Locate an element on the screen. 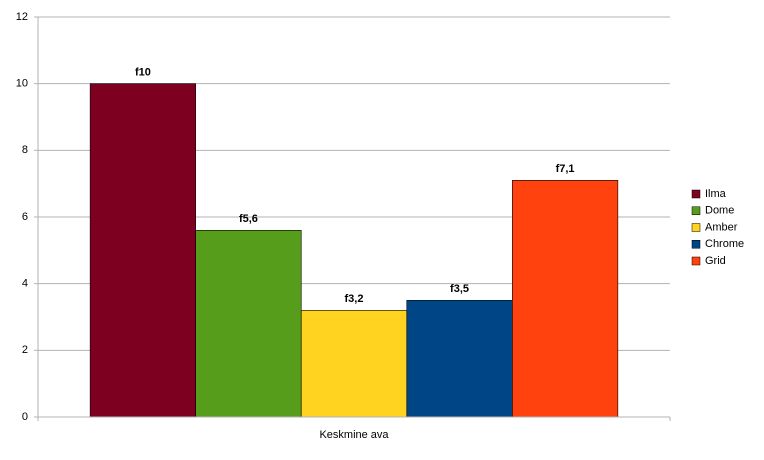  y-tick-label: 0 is located at coordinates (25, 417).